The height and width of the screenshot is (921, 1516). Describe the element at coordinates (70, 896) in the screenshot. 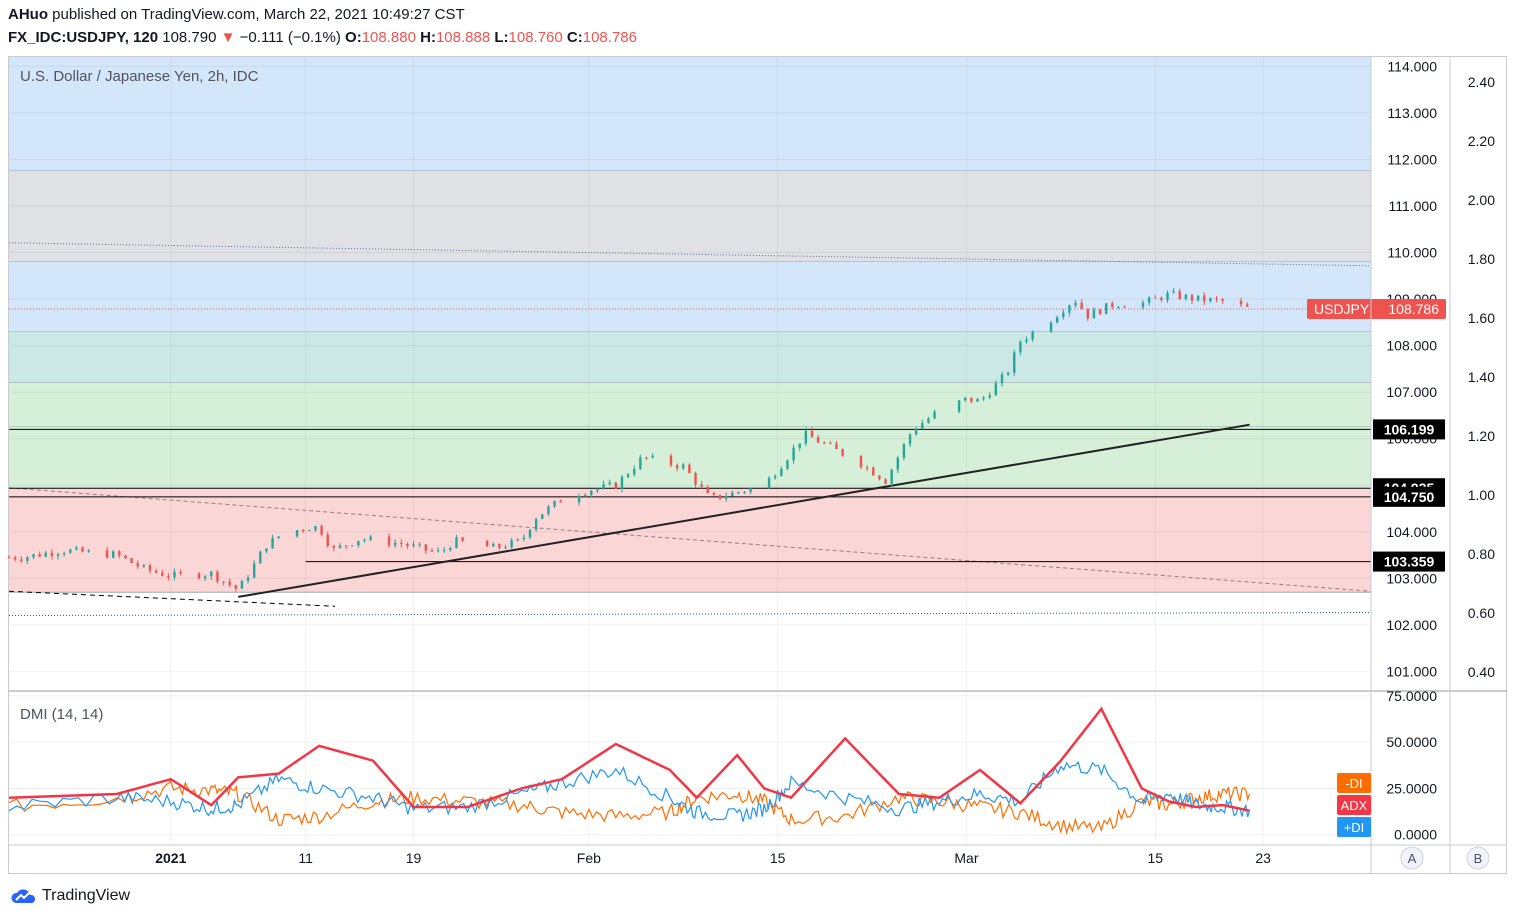

I see `tradingview-logo: TradingView` at that location.